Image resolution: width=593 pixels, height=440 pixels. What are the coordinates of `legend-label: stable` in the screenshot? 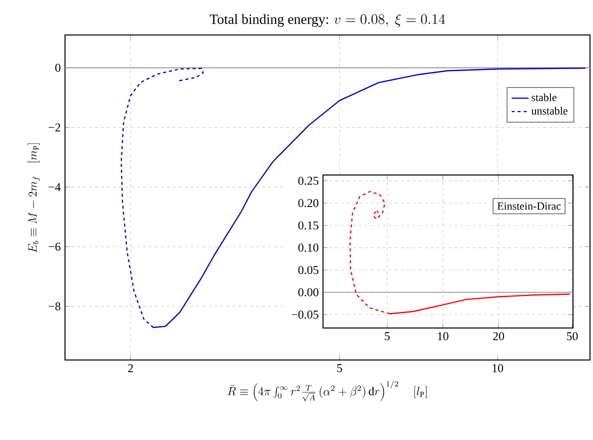 It's located at (544, 97).